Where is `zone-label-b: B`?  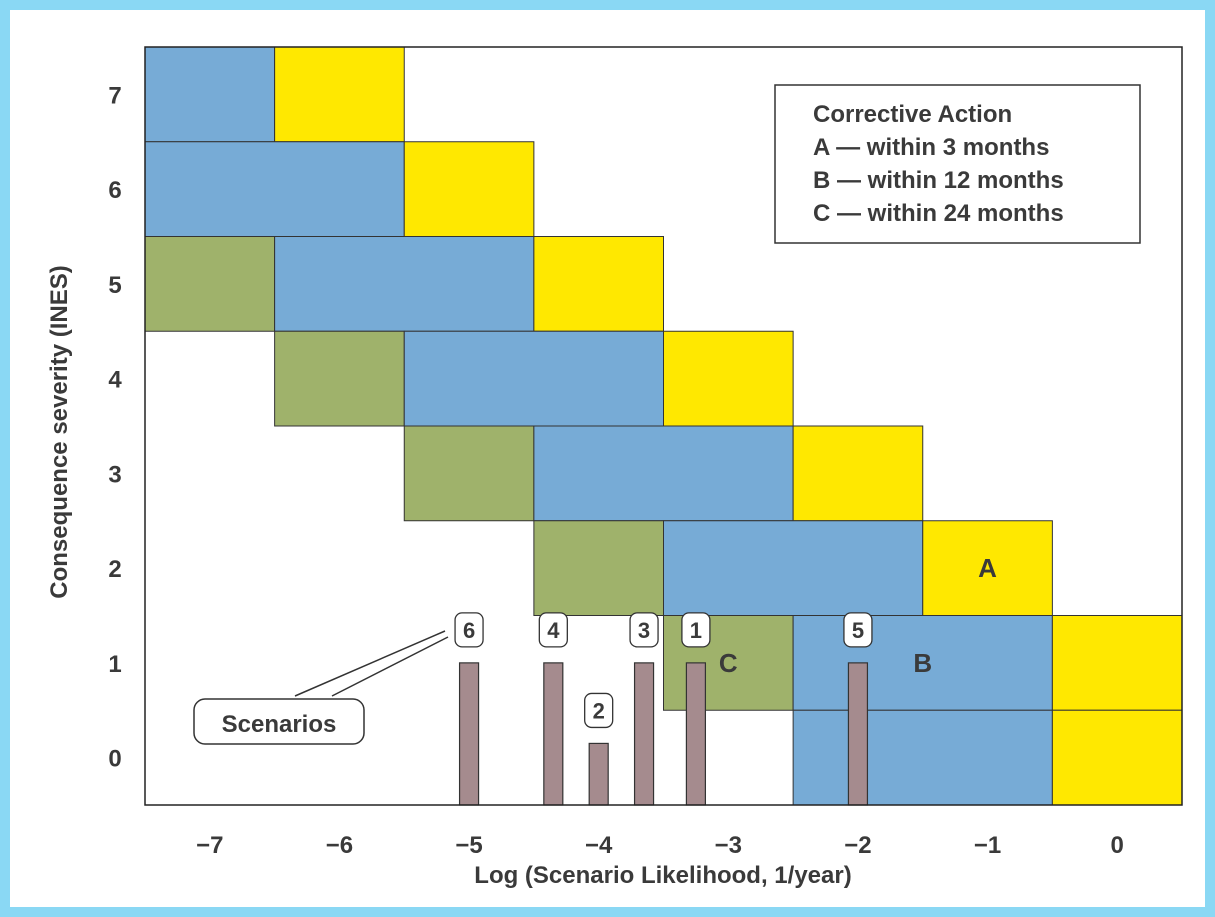 zone-label-b: B is located at coordinates (922, 663).